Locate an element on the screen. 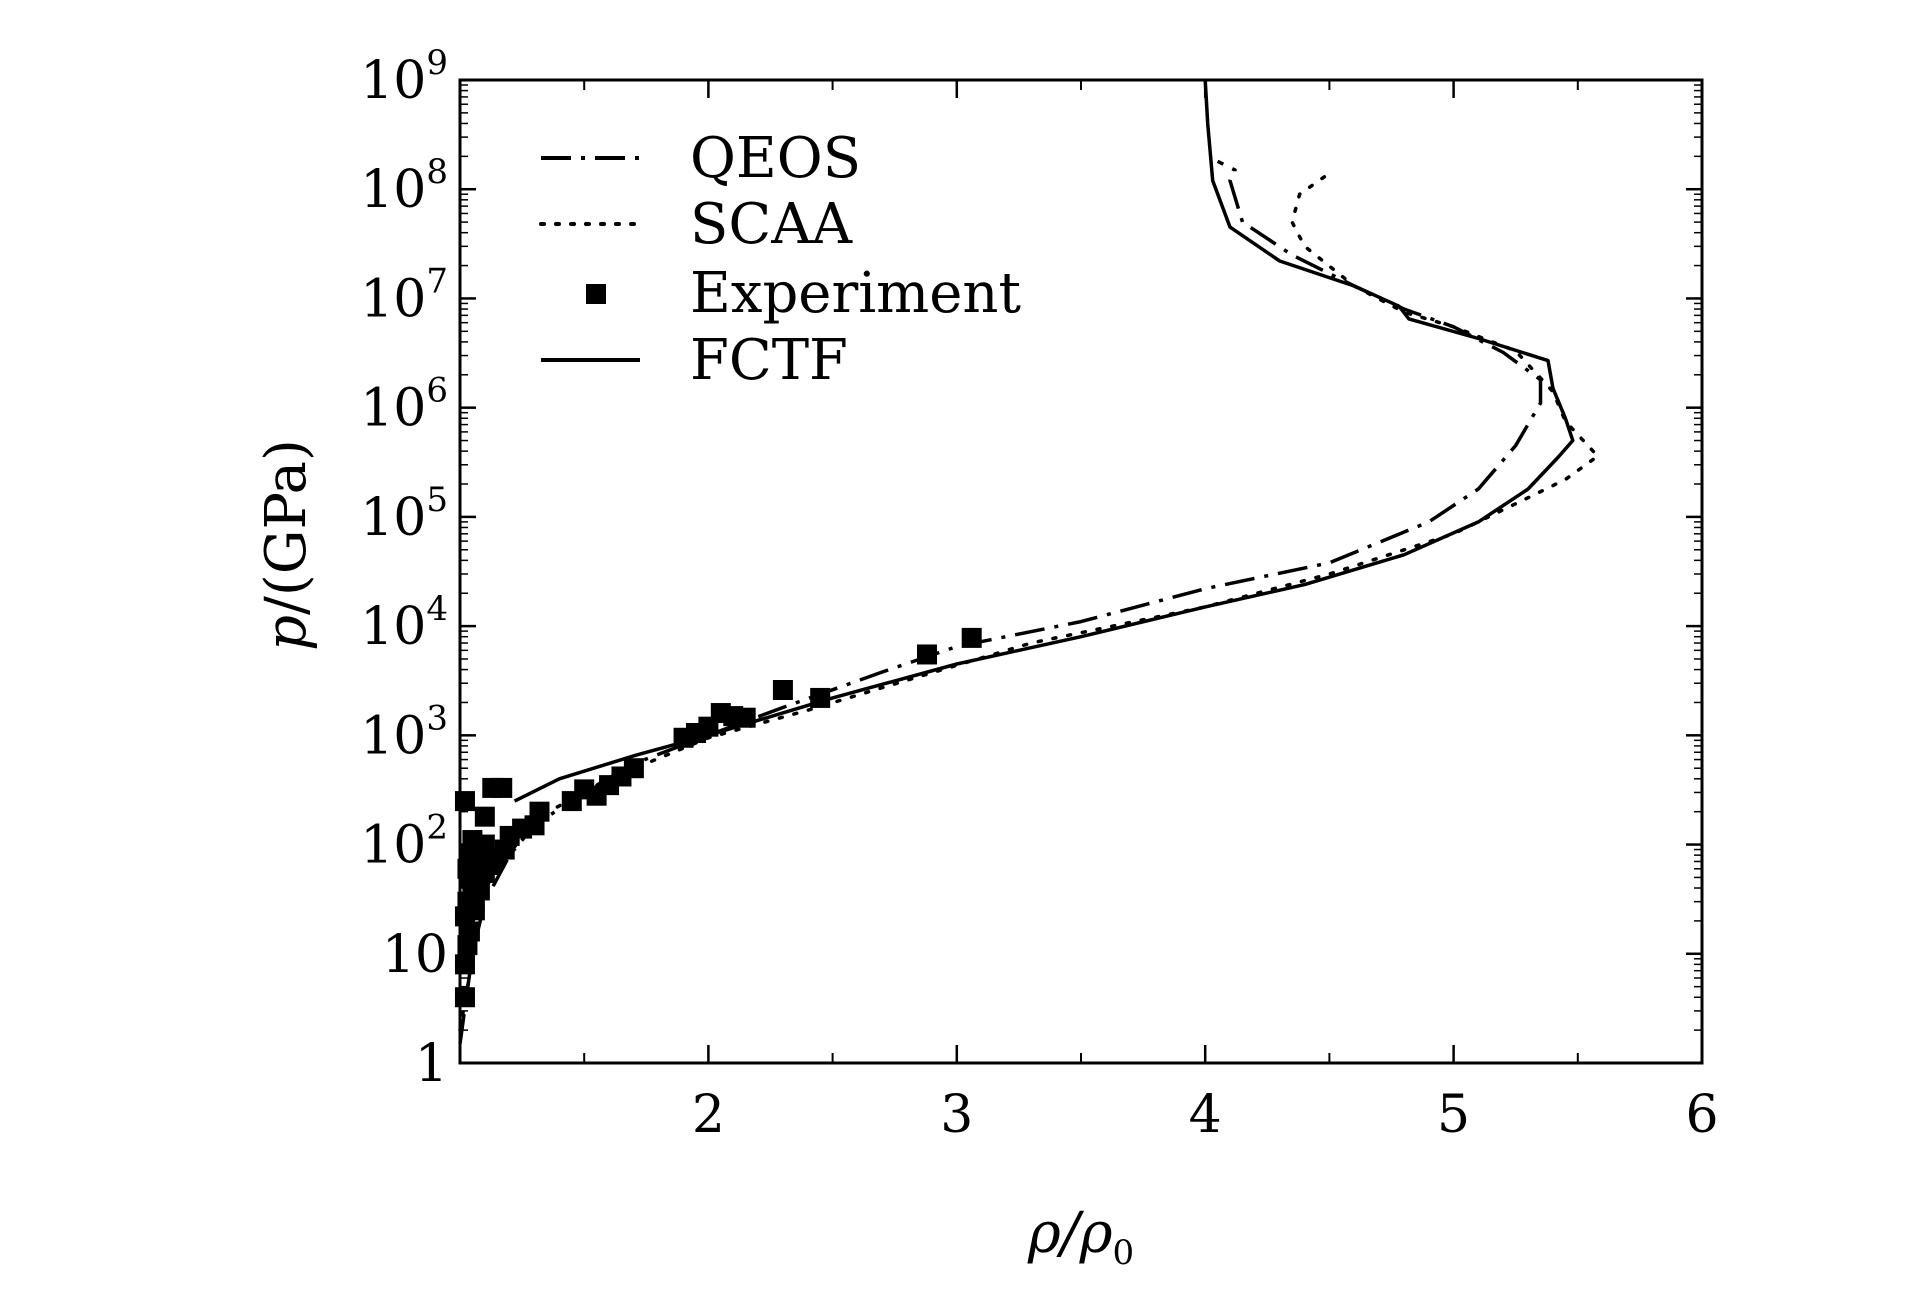  y-tick-label: 10⁶ is located at coordinates (404, 405).